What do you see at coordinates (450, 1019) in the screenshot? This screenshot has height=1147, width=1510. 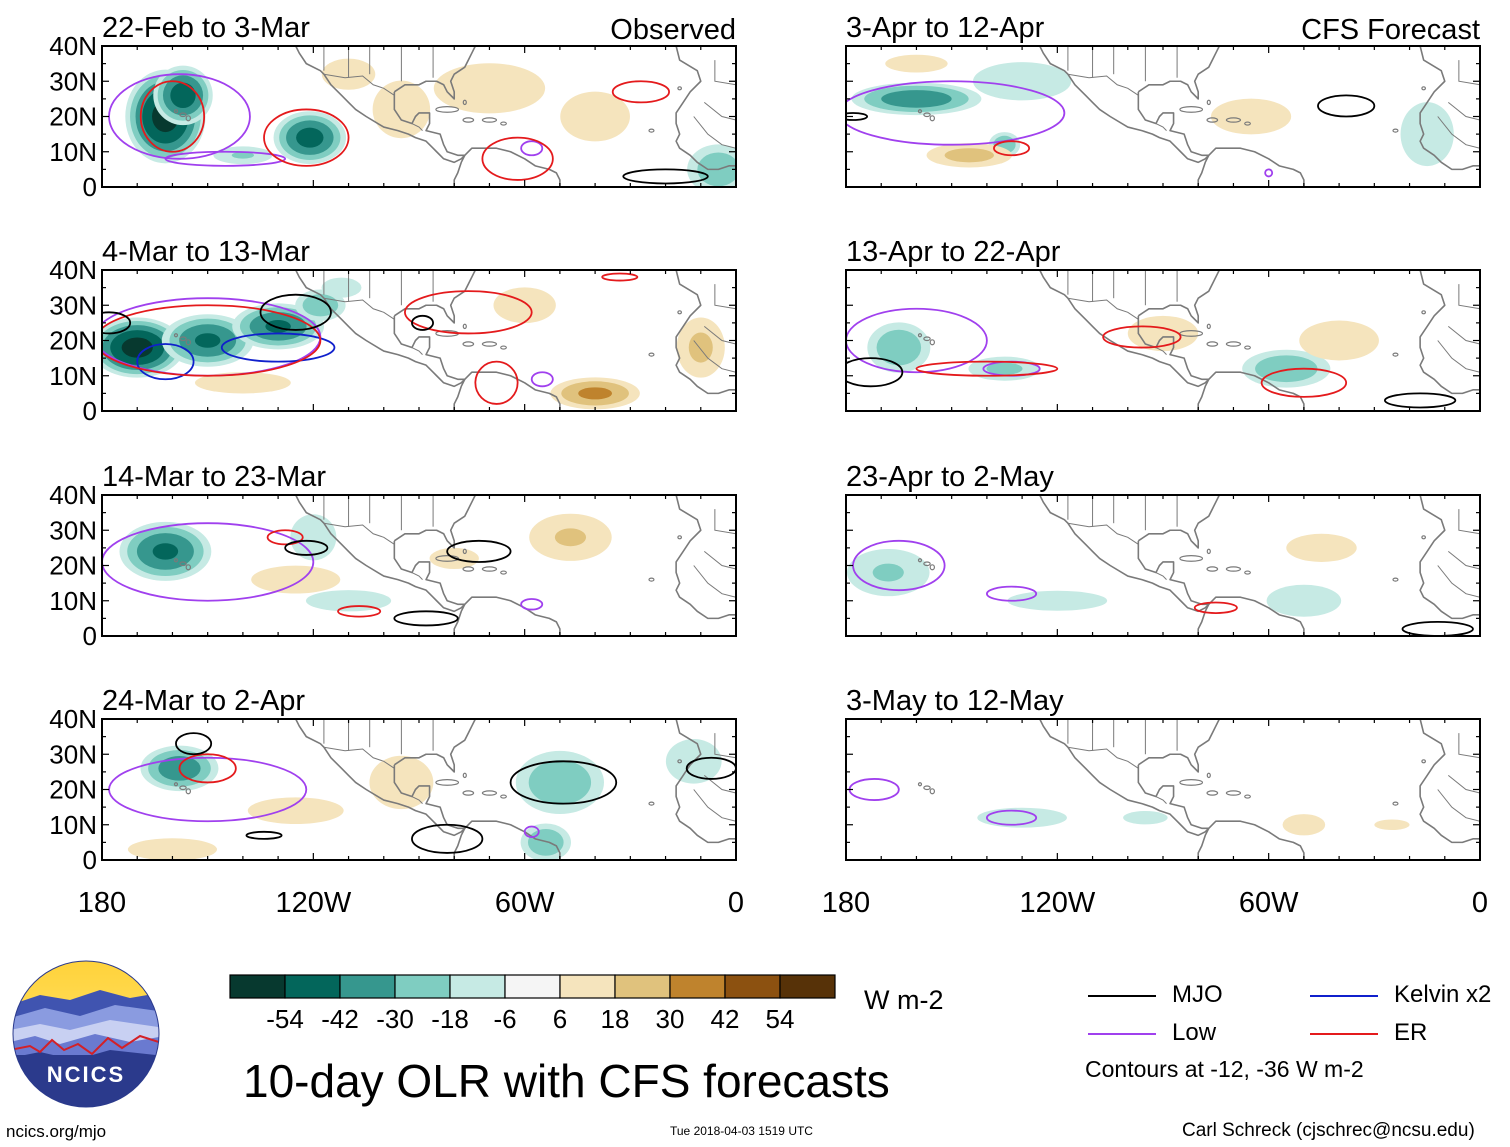 I see `colorbar-label: -18` at bounding box center [450, 1019].